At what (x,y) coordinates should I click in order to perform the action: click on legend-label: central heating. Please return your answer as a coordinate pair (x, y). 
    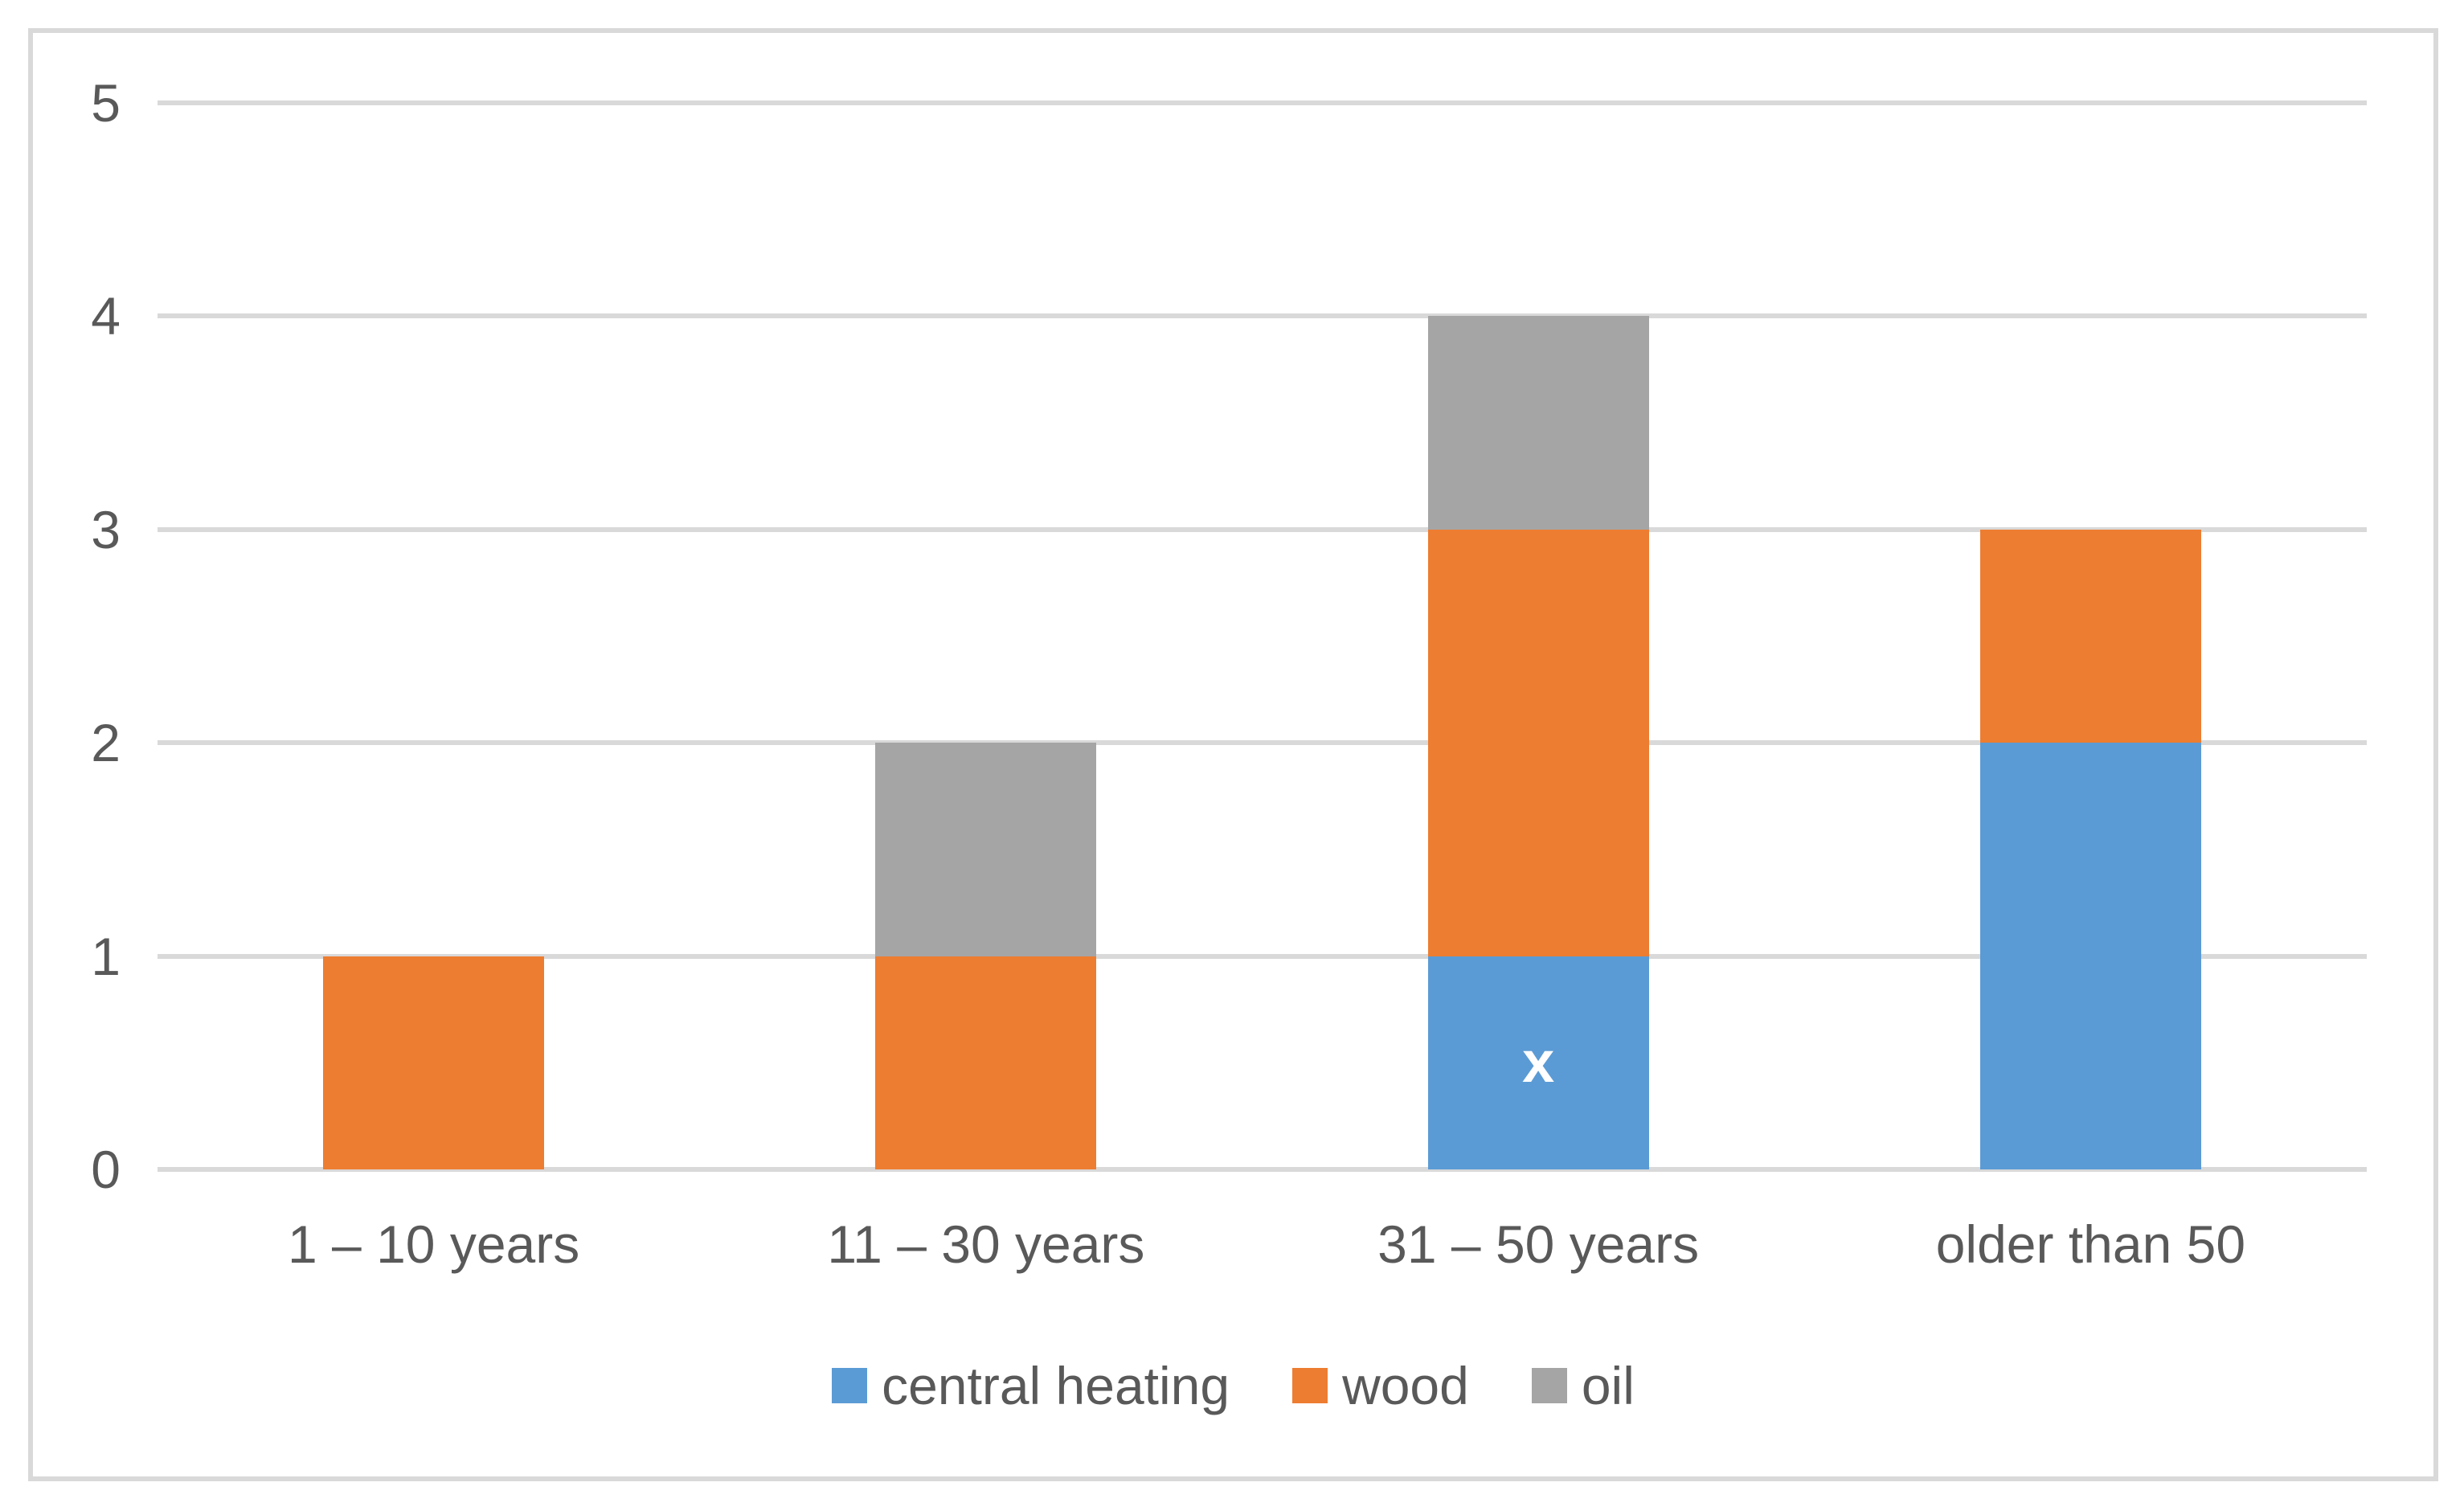
    Looking at the image, I should click on (1056, 1385).